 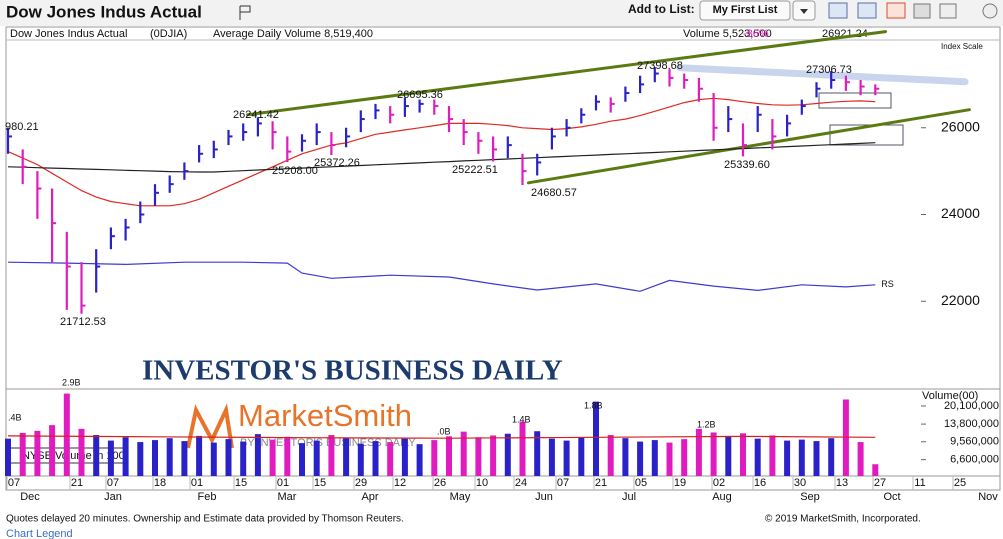 What do you see at coordinates (843, 519) in the screenshot?
I see `copyright: © 2019 MarketSmith, Incorporated.` at bounding box center [843, 519].